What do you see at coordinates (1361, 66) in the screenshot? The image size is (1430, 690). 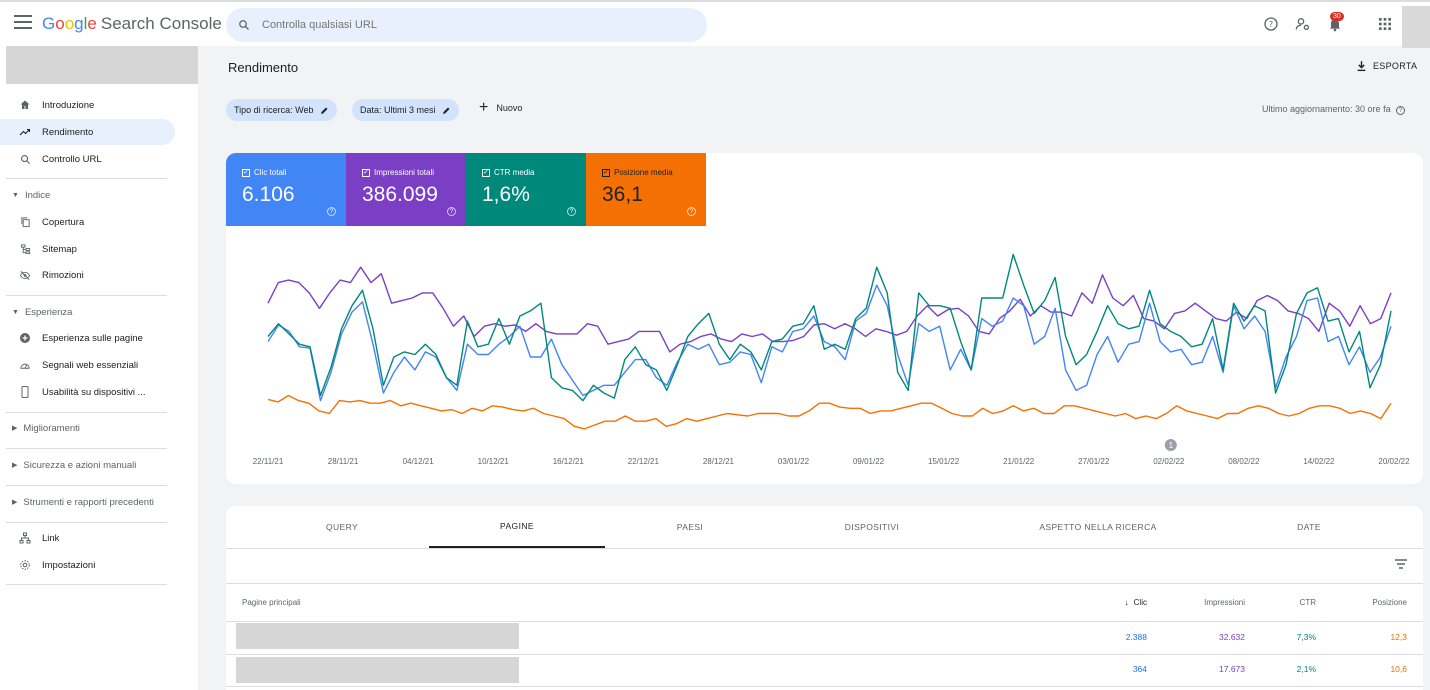 I see `download-icon` at bounding box center [1361, 66].